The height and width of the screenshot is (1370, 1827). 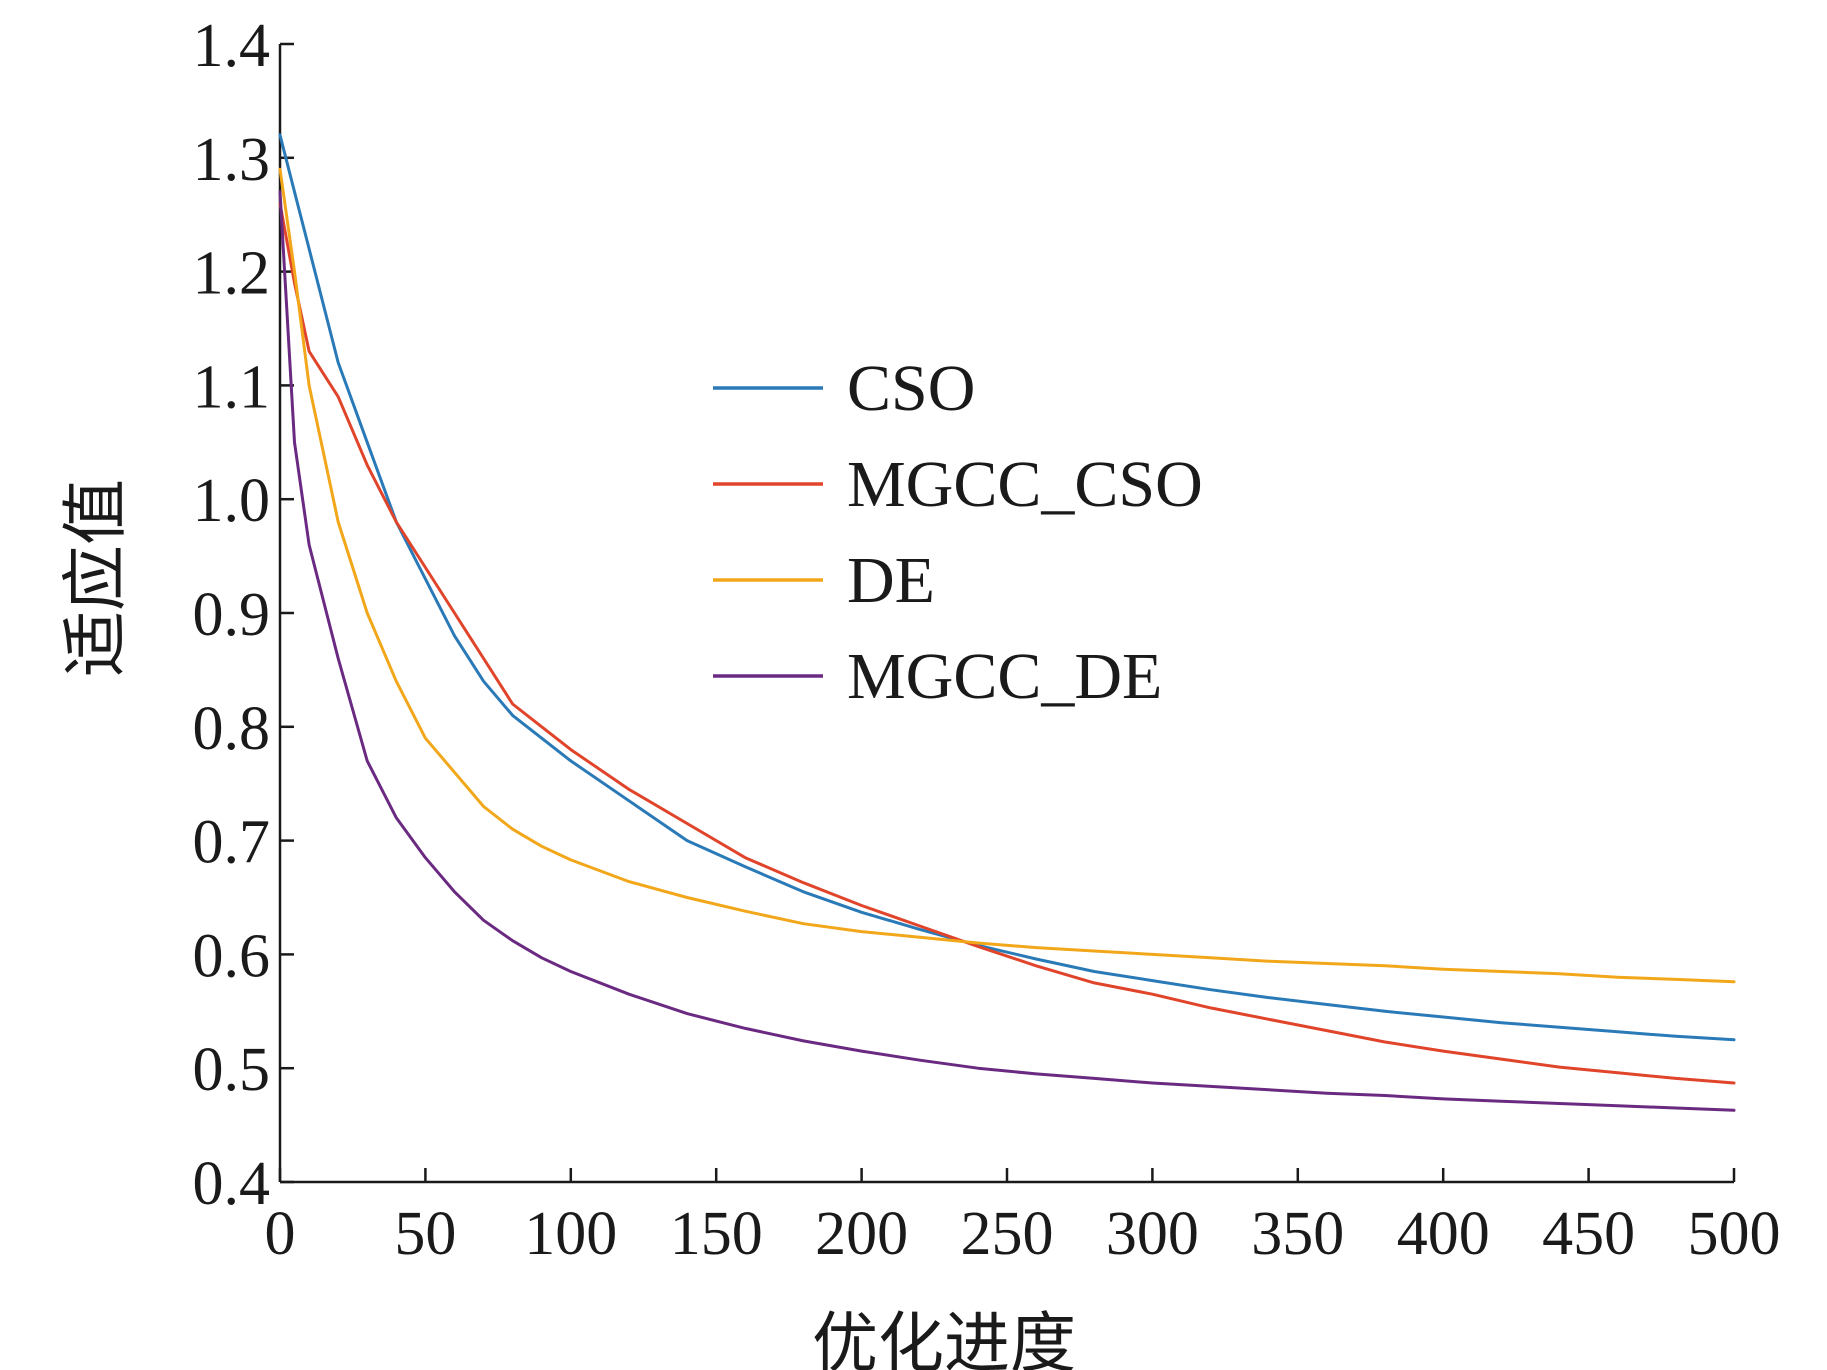 I want to click on x-tick-label: 150, so click(x=716, y=1234).